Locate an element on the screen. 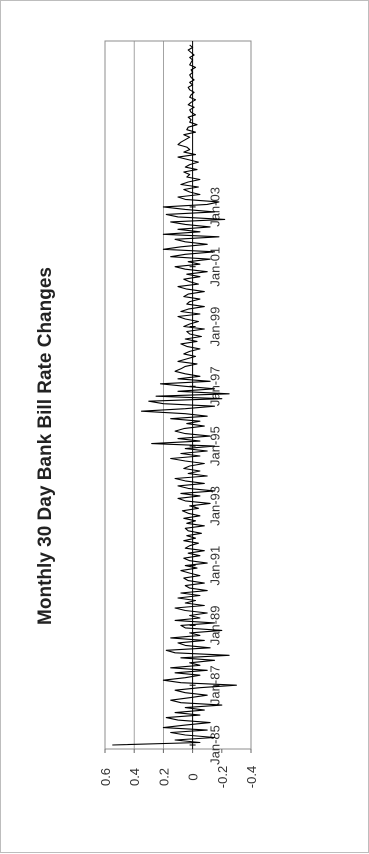  x-tick-label: Jan-01 is located at coordinates (215, 267).